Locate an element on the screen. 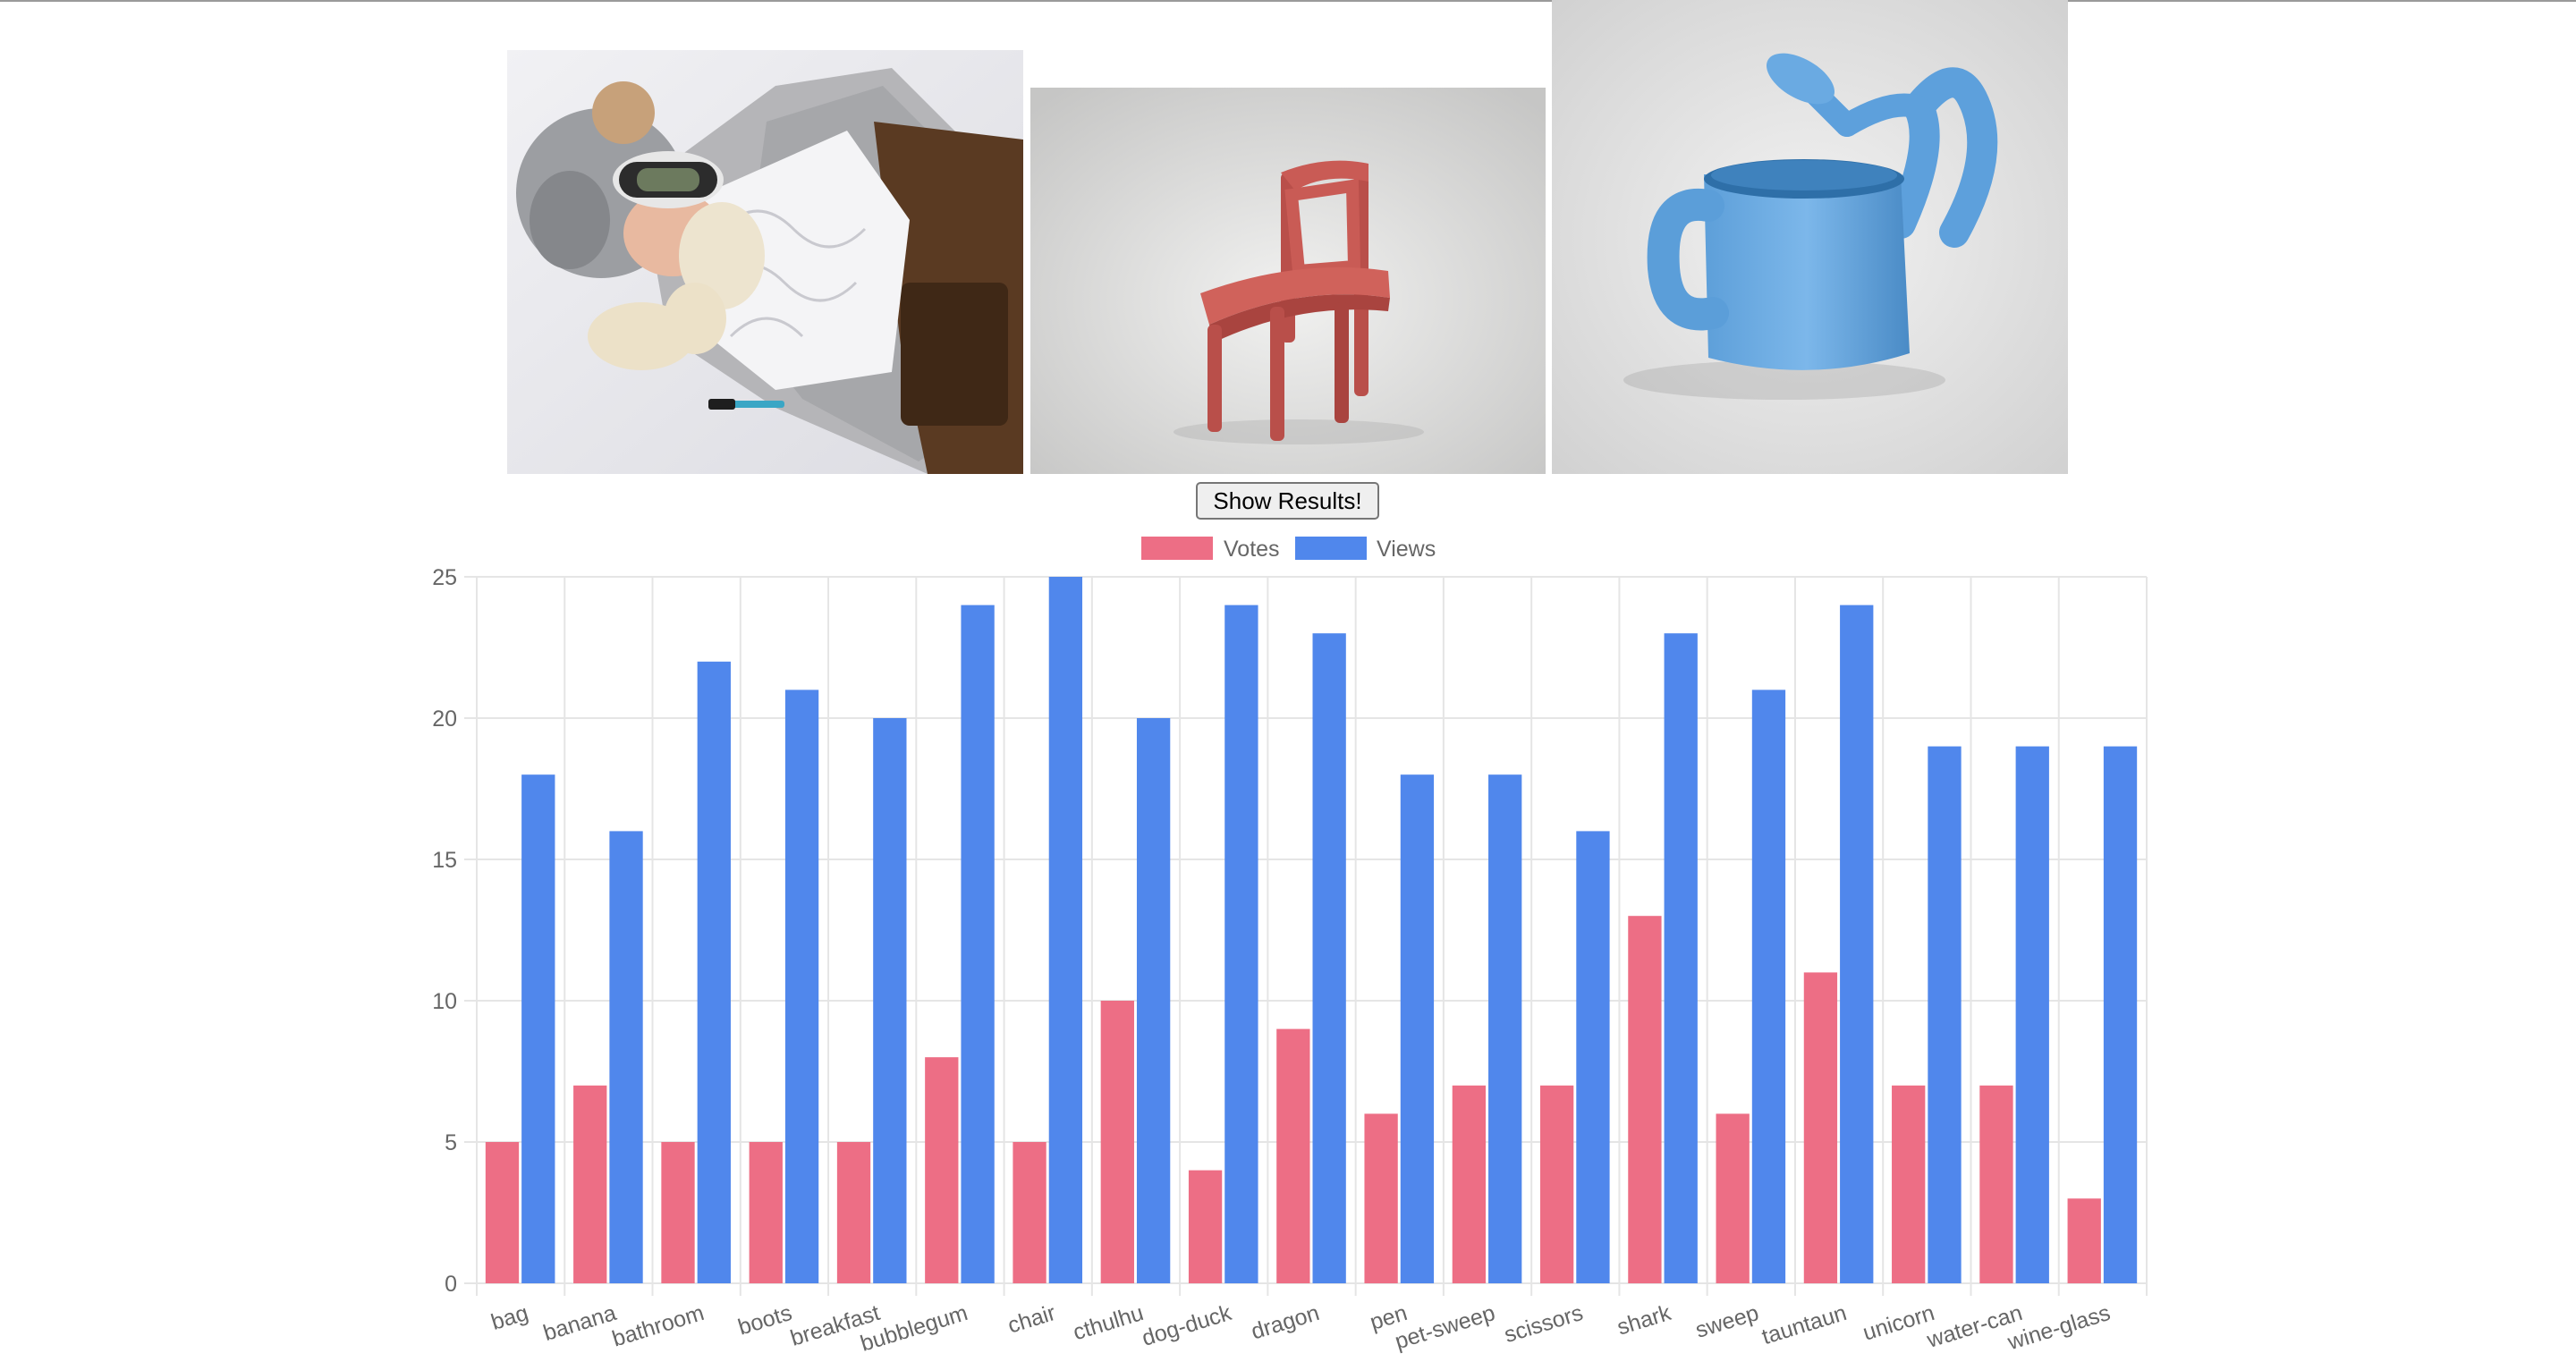  bar-votes-chair is located at coordinates (1029, 1212).